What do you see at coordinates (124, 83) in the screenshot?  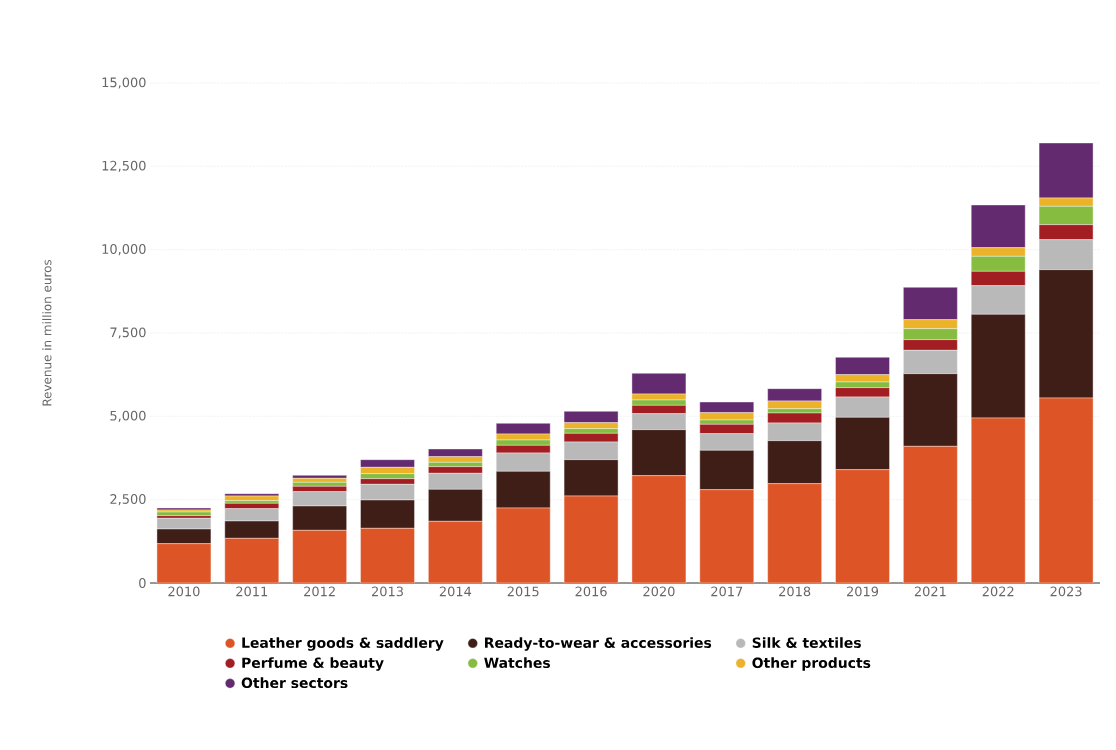 I see `y-tick-label: 15,000` at bounding box center [124, 83].